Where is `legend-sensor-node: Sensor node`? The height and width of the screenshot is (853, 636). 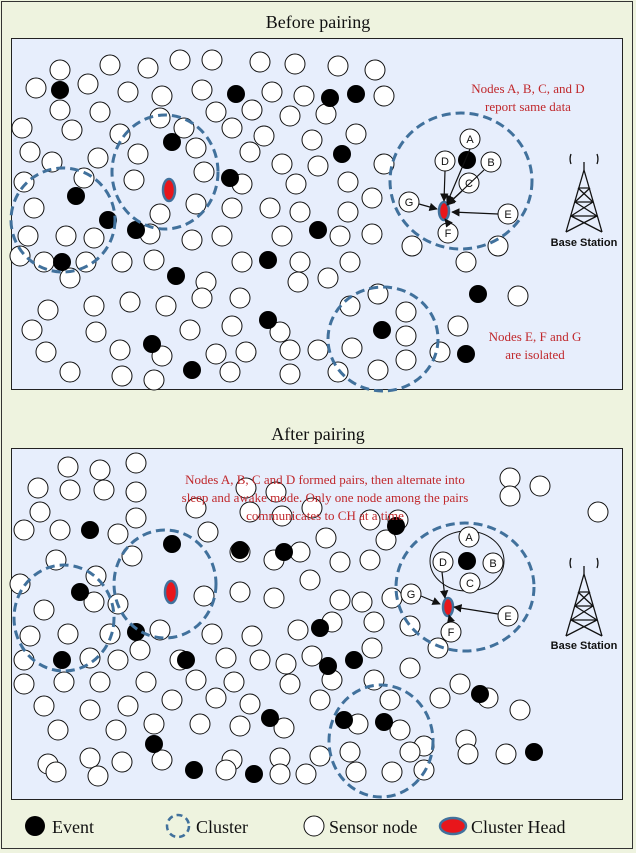 legend-sensor-node: Sensor node is located at coordinates (373, 827).